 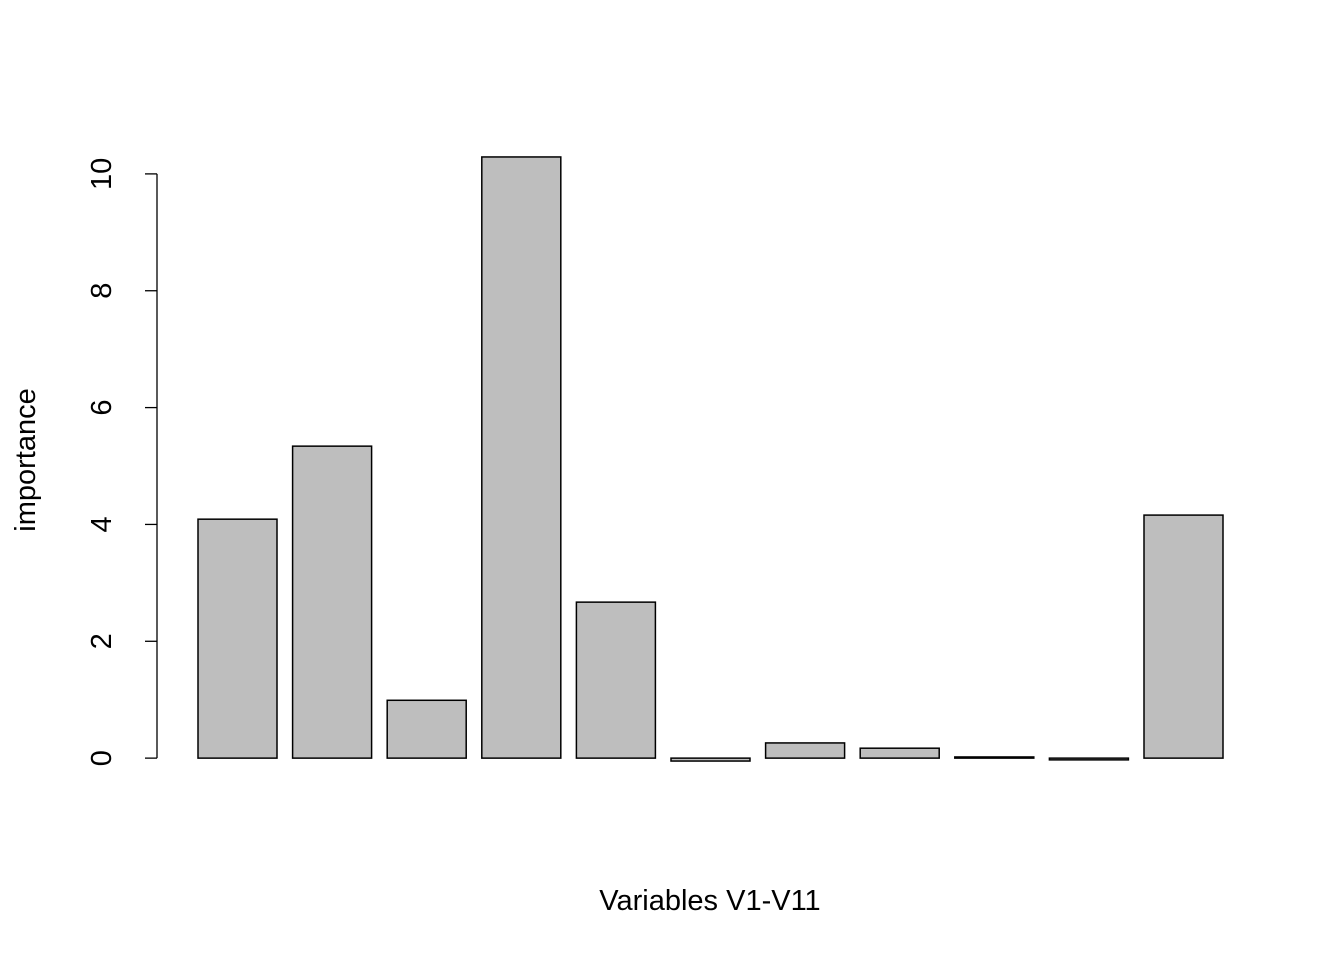 What do you see at coordinates (102, 758) in the screenshot?
I see `y-tick-label: 0` at bounding box center [102, 758].